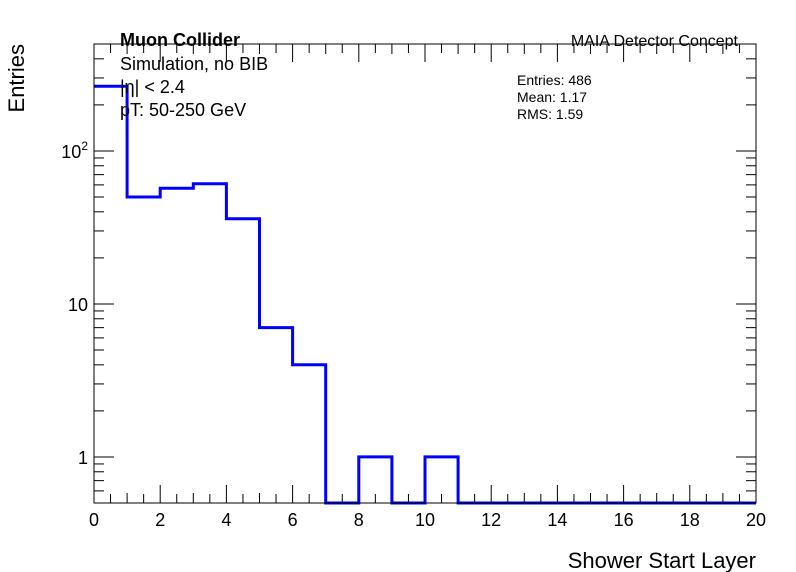 The height and width of the screenshot is (572, 796). Describe the element at coordinates (557, 520) in the screenshot. I see `x-tick-label: 14` at that location.